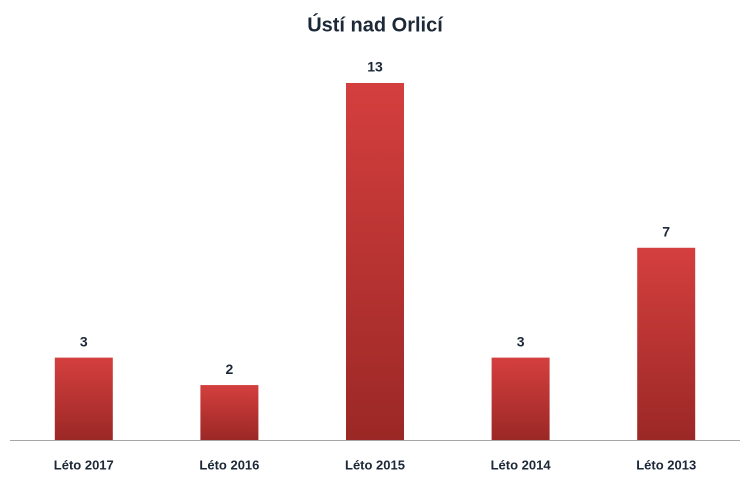 The width and height of the screenshot is (750, 490). Describe the element at coordinates (666, 464) in the screenshot. I see `x-tick-label: Léto 2013` at that location.